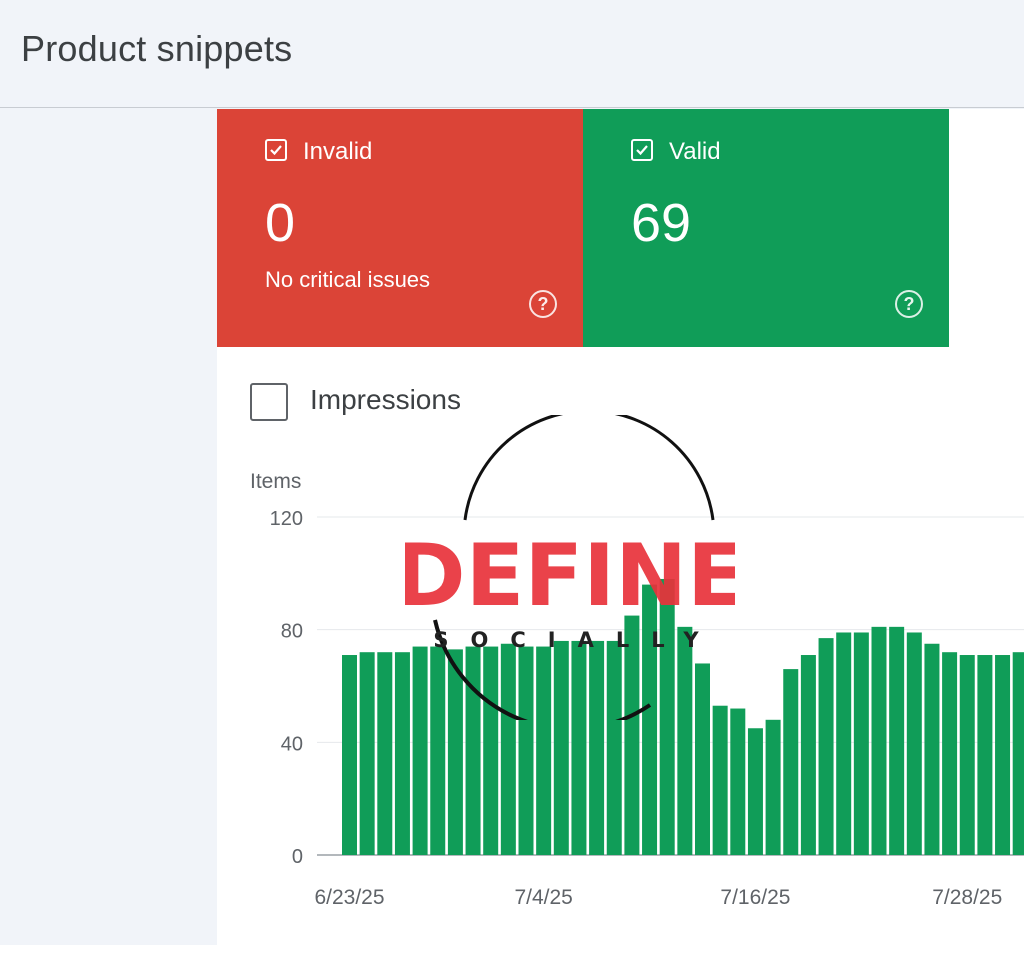 The width and height of the screenshot is (1024, 958). What do you see at coordinates (385, 399) in the screenshot?
I see `impressions-label: Impressions` at bounding box center [385, 399].